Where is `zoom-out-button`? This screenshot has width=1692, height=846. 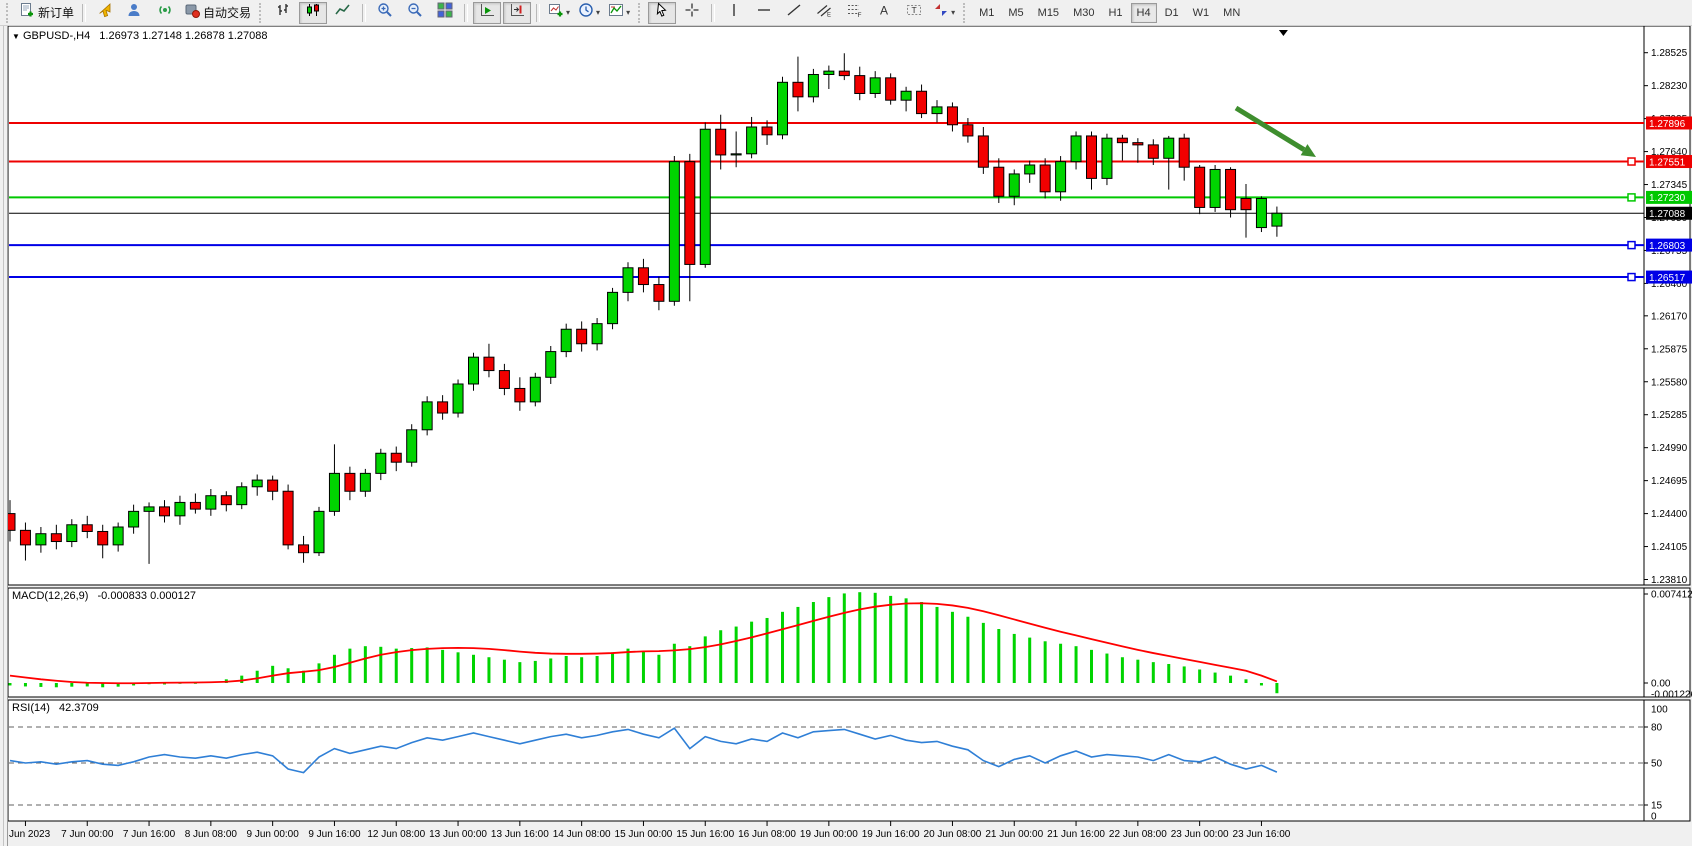 zoom-out-button is located at coordinates (415, 13).